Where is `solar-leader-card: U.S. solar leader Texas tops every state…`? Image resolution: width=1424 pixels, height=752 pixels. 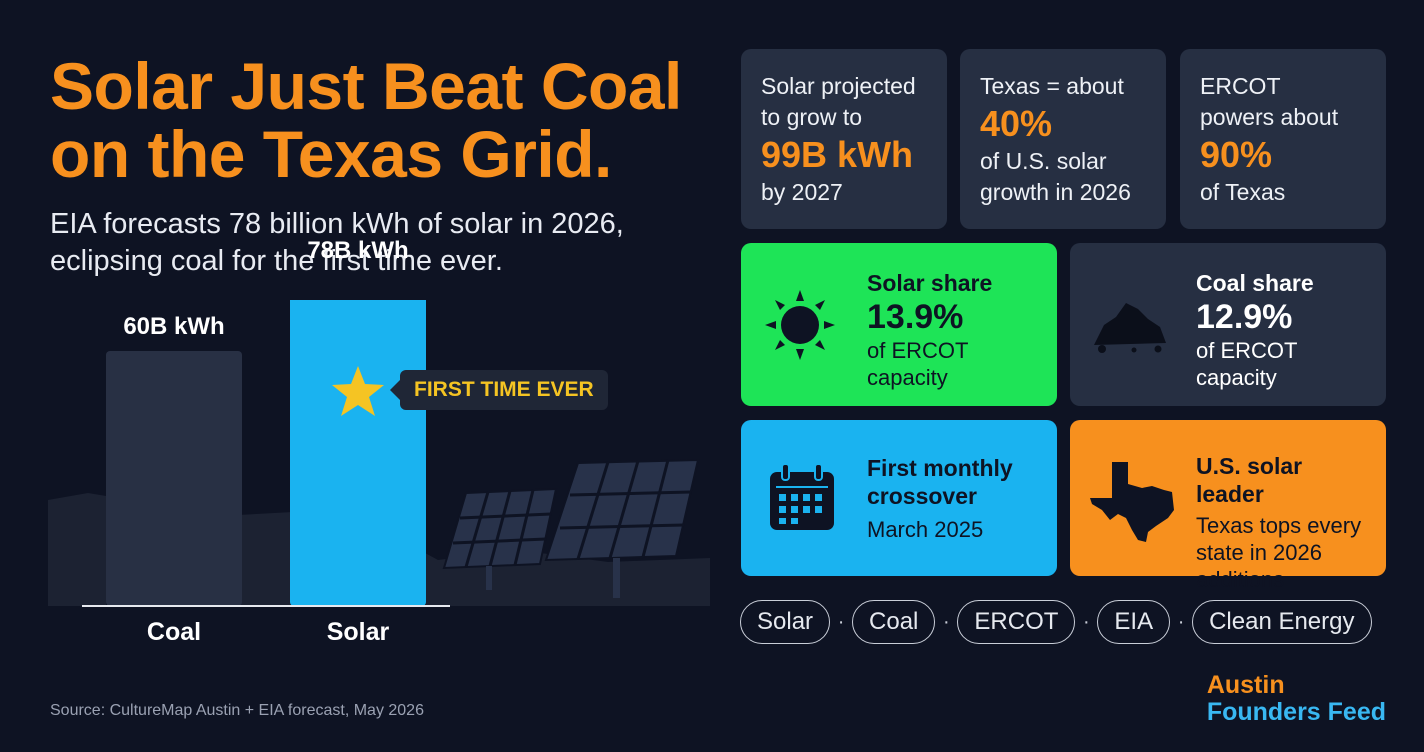
solar-leader-card: U.S. solar leader Texas tops every state… is located at coordinates (1228, 506).